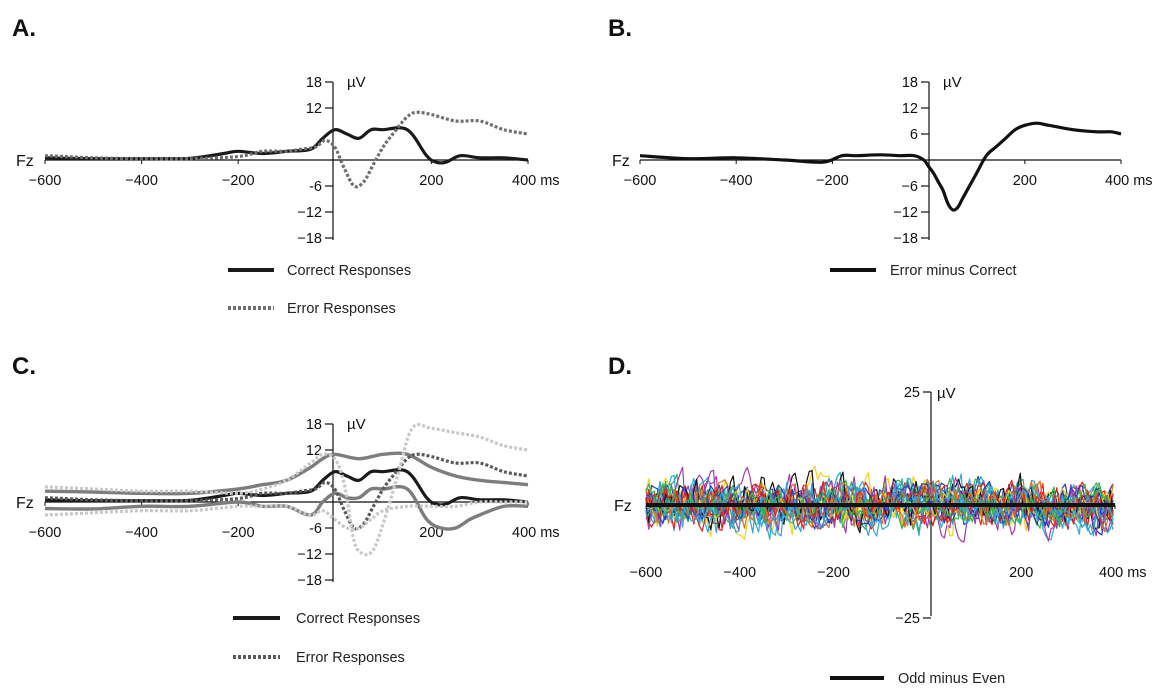  Describe the element at coordinates (953, 271) in the screenshot. I see `legend-label: Error minus Correct` at that location.